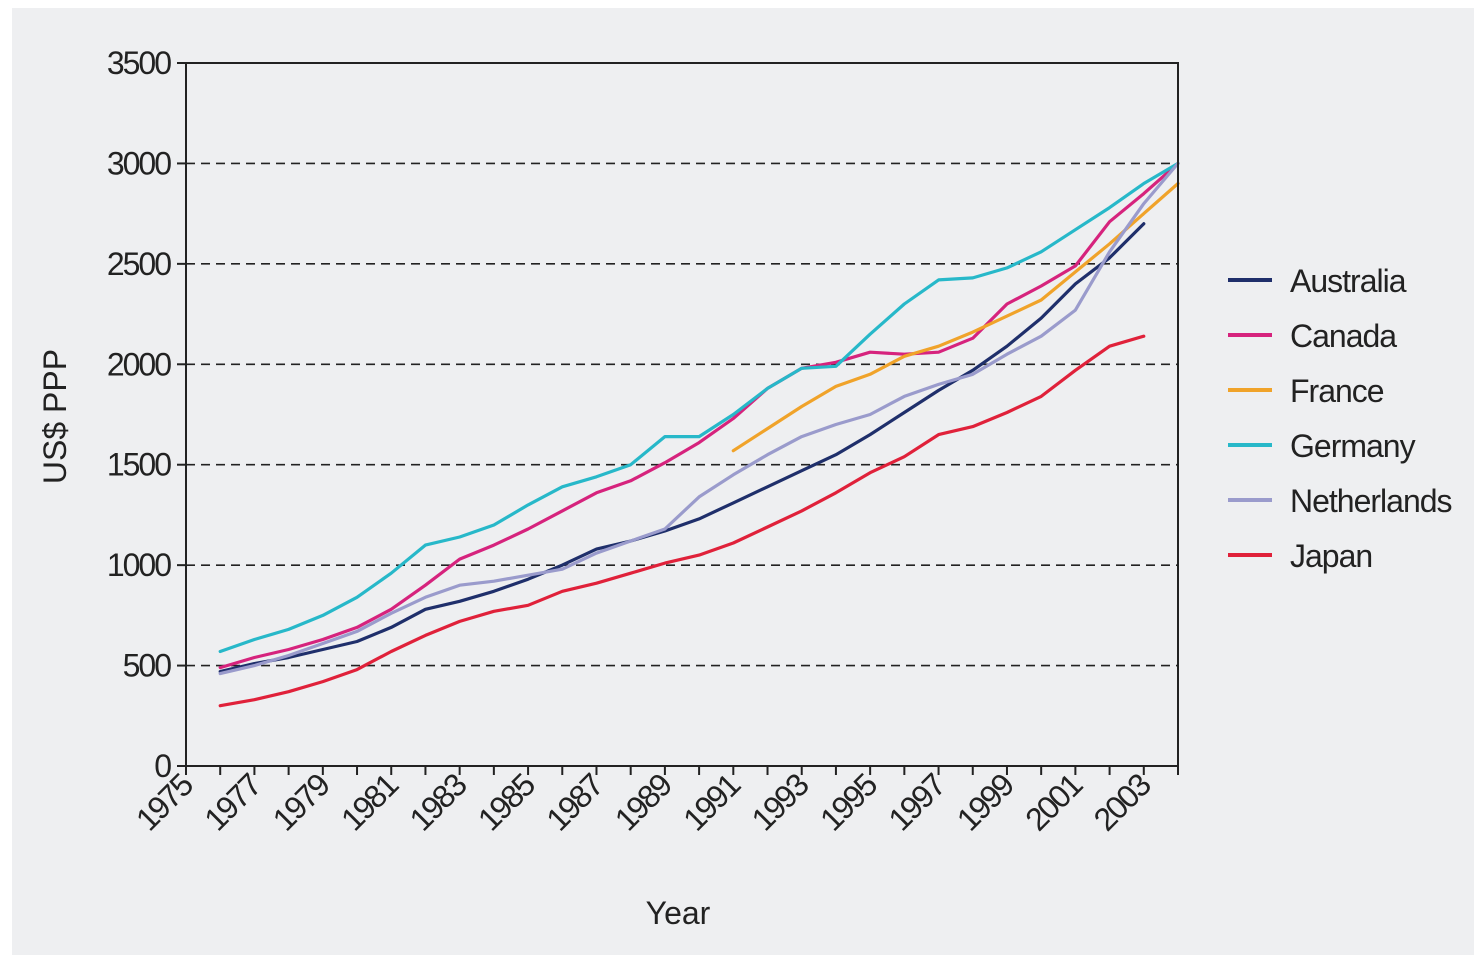 The width and height of the screenshot is (1478, 959). Describe the element at coordinates (506, 802) in the screenshot. I see `x-tick-label: 1985` at that location.